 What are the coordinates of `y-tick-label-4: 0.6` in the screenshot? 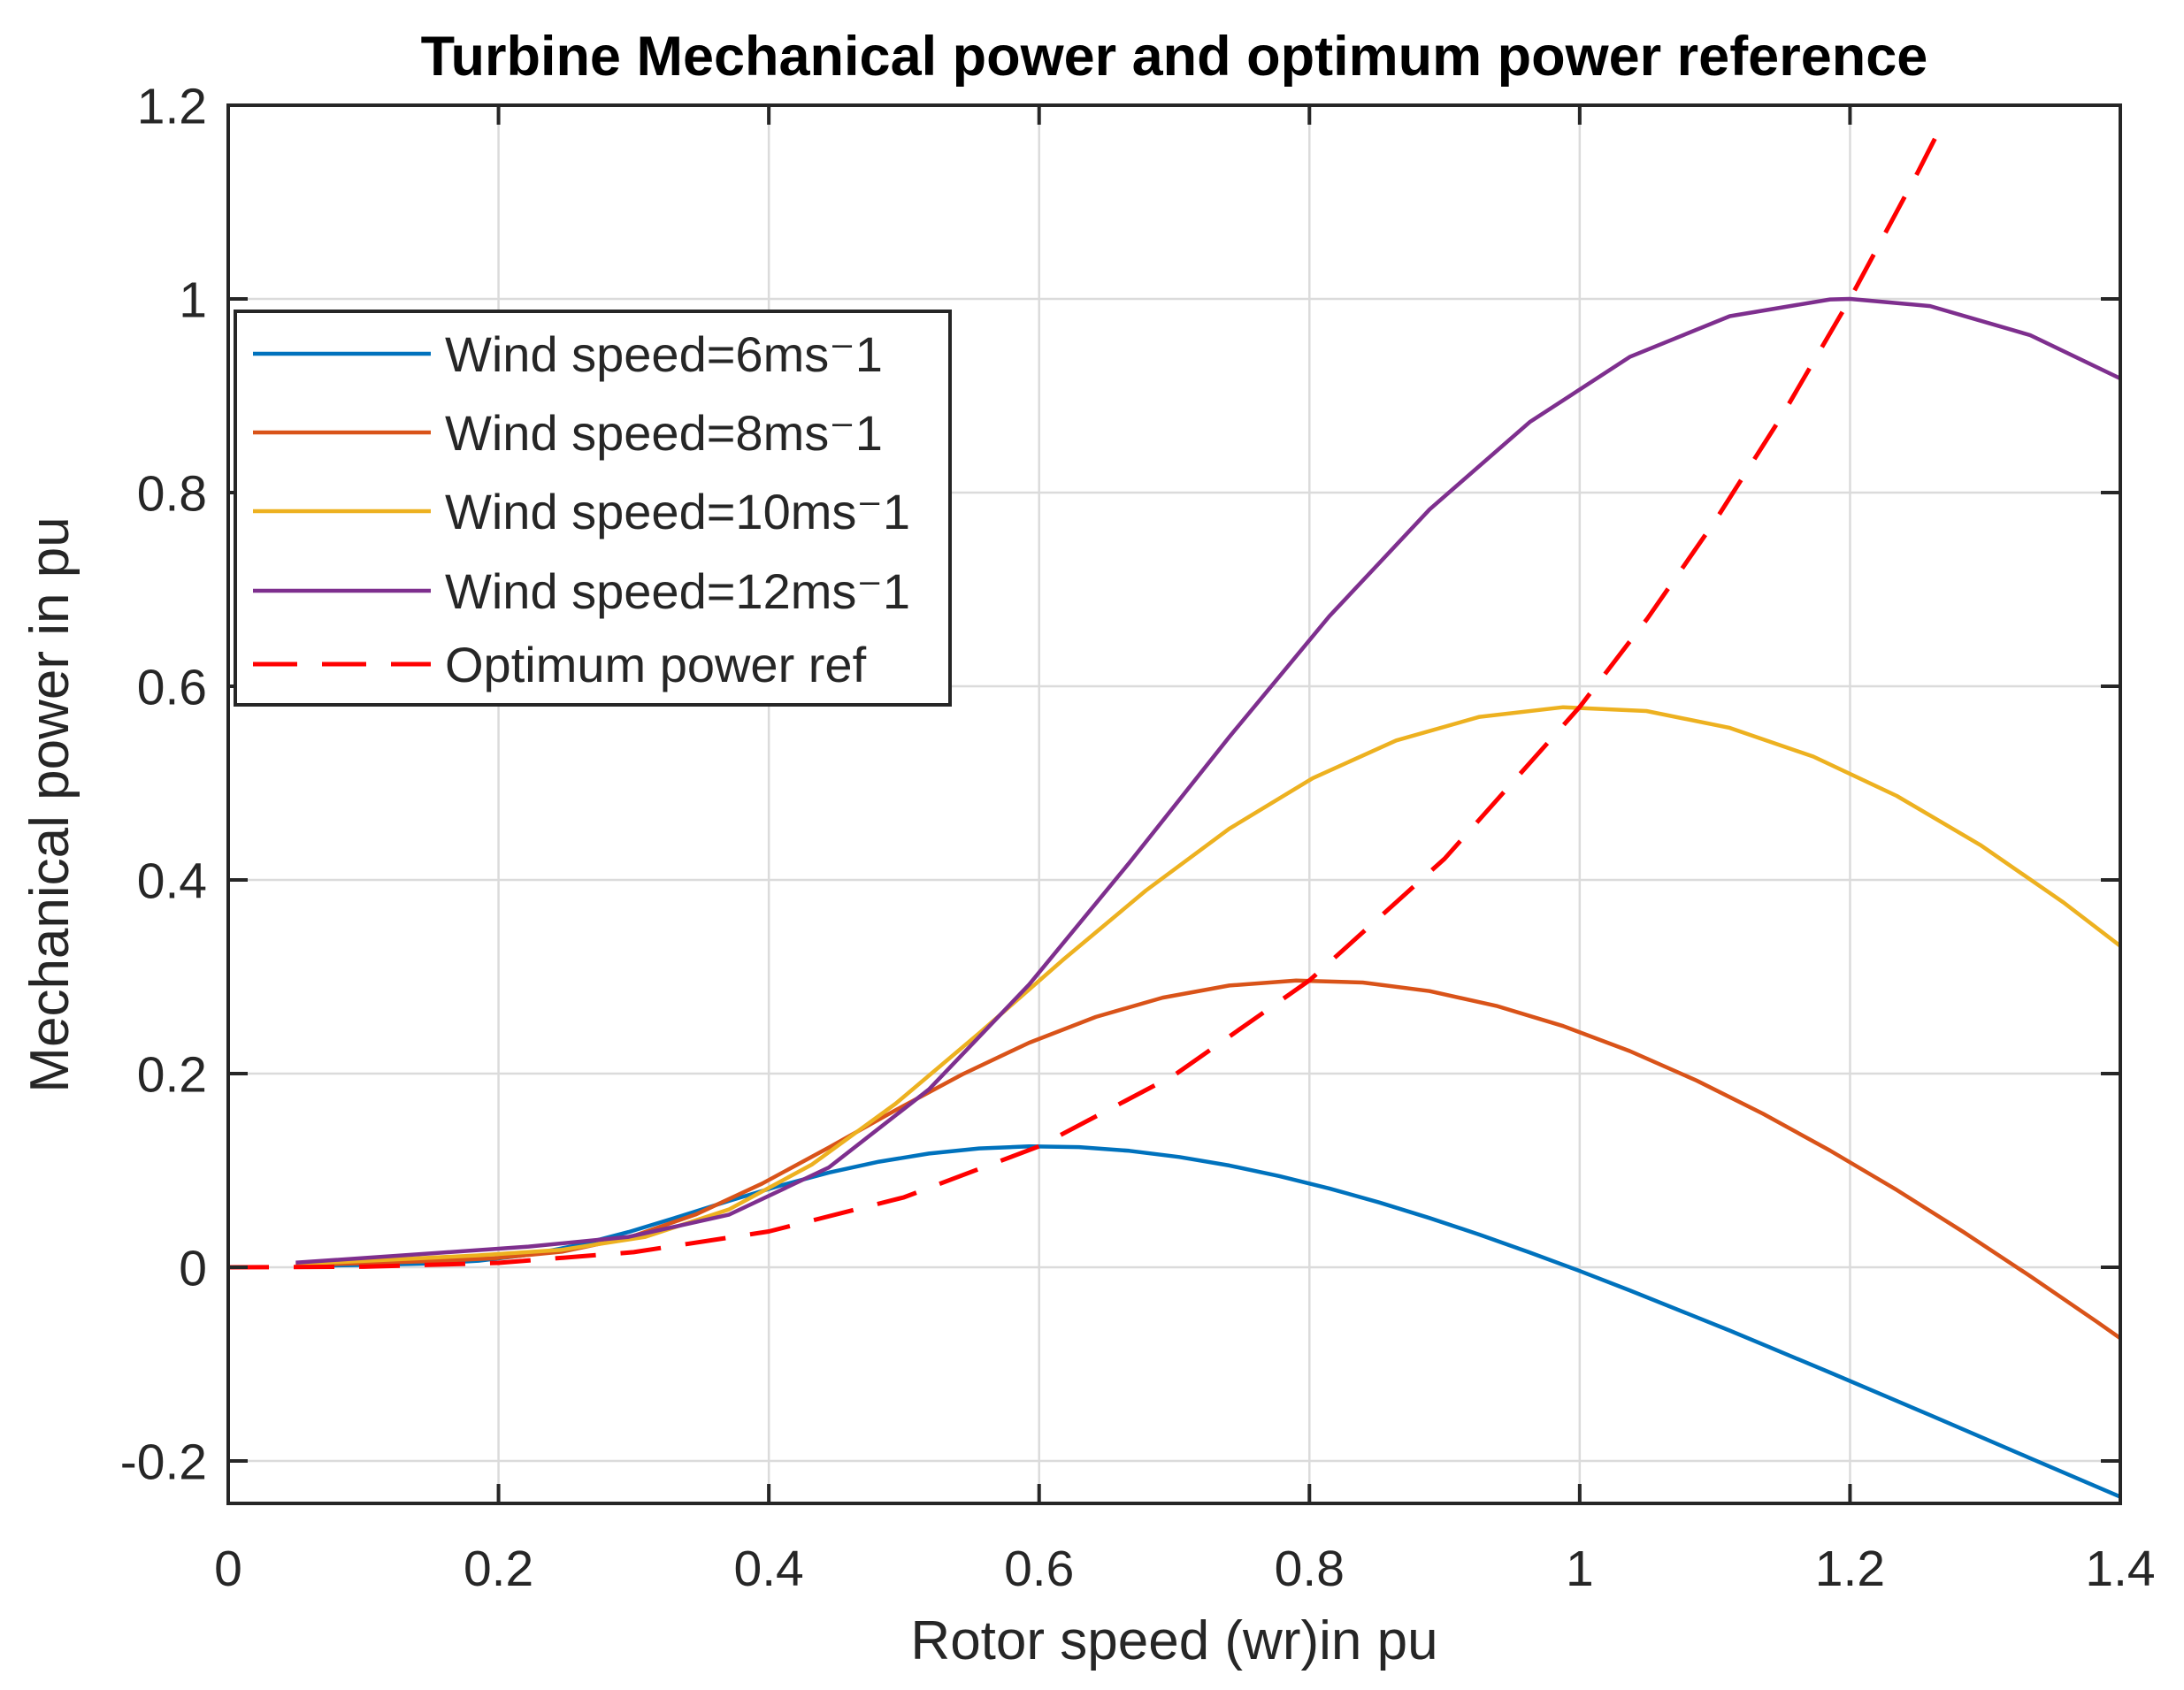 It's located at (172, 688).